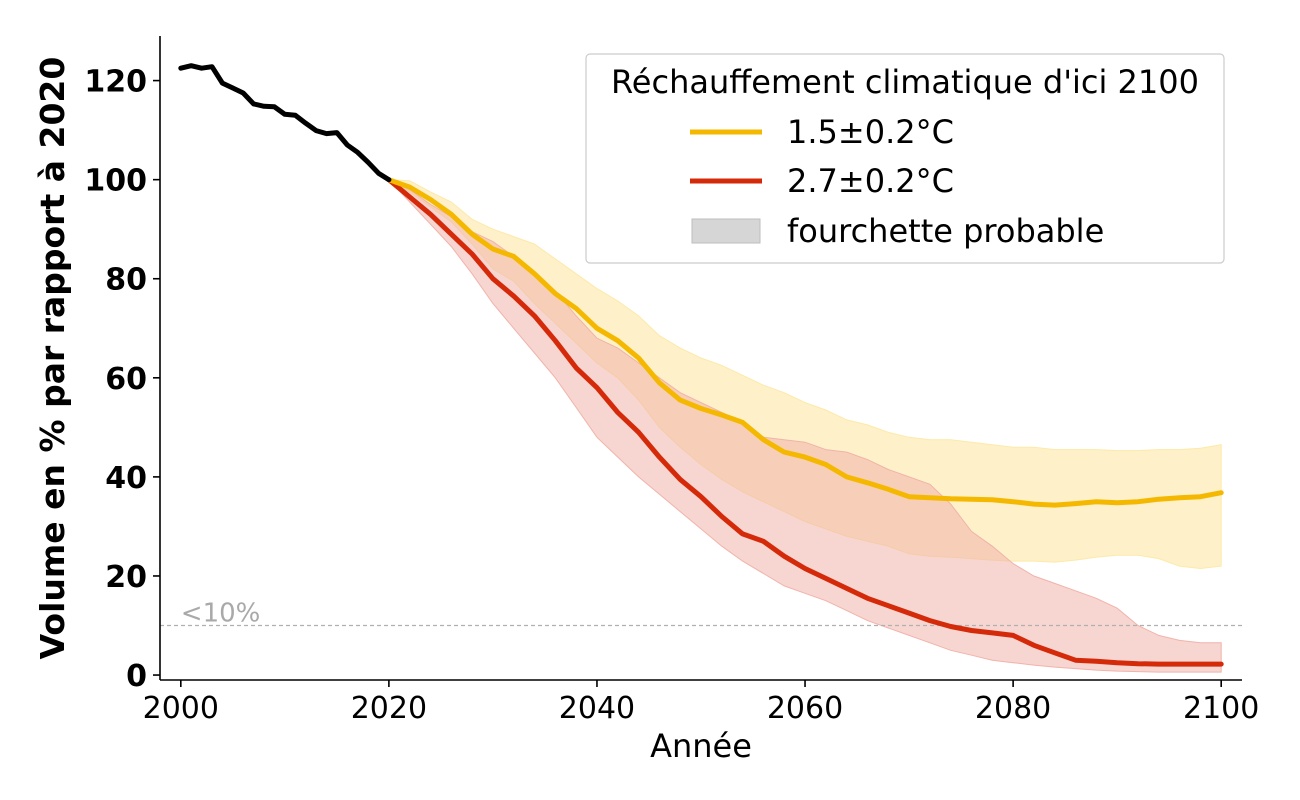 This screenshot has width=1300, height=800. What do you see at coordinates (597, 708) in the screenshot?
I see `x-tick-label: 2040` at bounding box center [597, 708].